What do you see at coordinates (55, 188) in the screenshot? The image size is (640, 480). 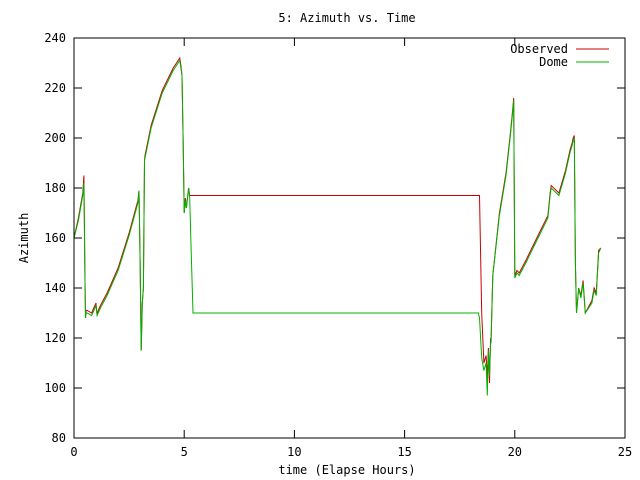 I see `y-tick-label: 180` at bounding box center [55, 188].